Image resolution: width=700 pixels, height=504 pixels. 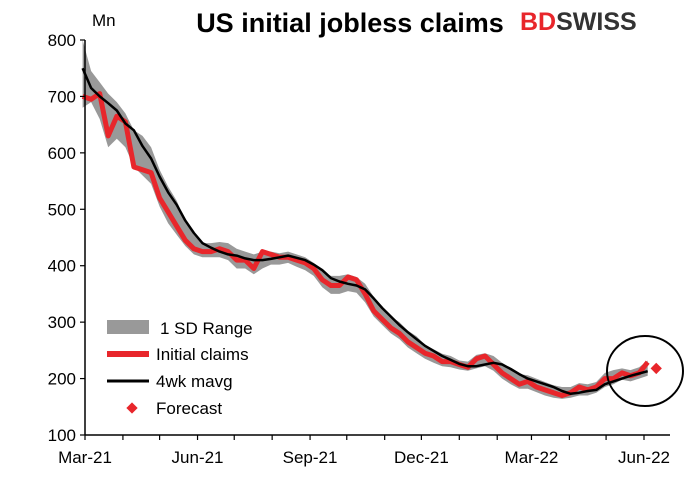 I want to click on y-tick-label: 500, so click(x=62, y=209).